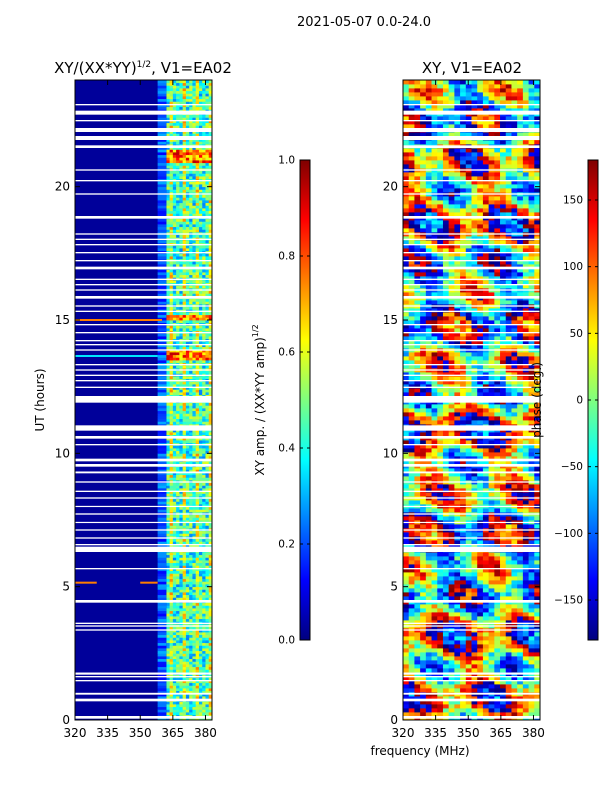  Describe the element at coordinates (143, 522) in the screenshot. I see `flagged-row` at that location.